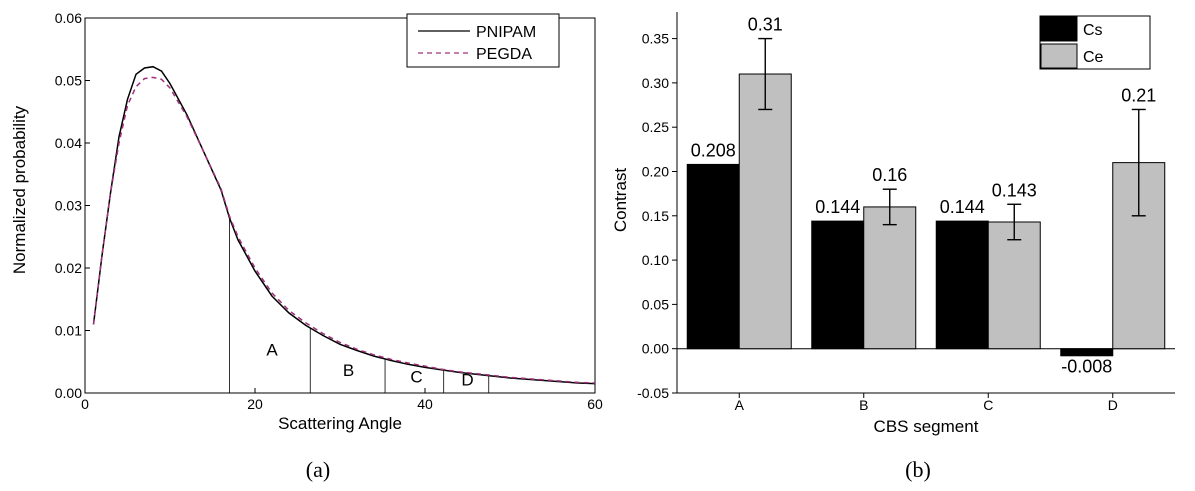 The image size is (1195, 491). Describe the element at coordinates (655, 171) in the screenshot. I see `y-tick-label-b: 0.20` at that location.